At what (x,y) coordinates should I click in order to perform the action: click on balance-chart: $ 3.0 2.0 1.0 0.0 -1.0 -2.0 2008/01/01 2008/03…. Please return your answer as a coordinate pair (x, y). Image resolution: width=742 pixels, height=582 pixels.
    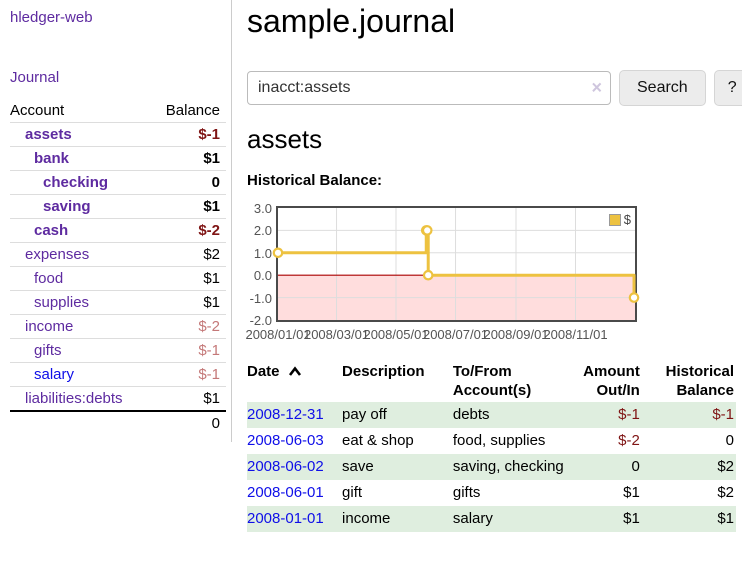
    Looking at the image, I should click on (442, 273).